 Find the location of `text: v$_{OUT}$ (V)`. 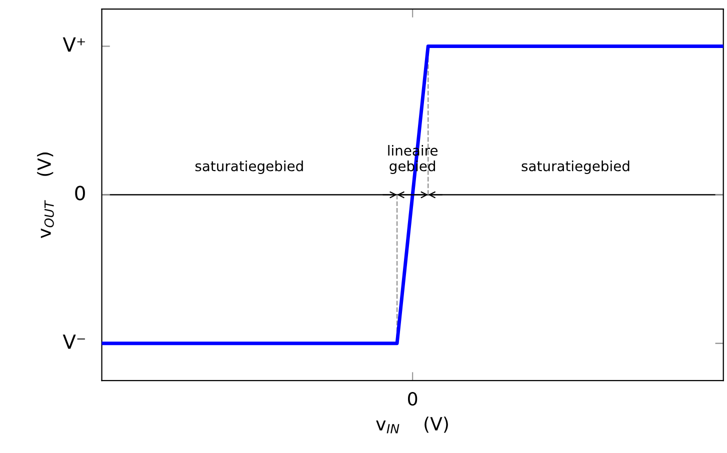

text: v$_{OUT}$ (V) is located at coordinates (45, 195).